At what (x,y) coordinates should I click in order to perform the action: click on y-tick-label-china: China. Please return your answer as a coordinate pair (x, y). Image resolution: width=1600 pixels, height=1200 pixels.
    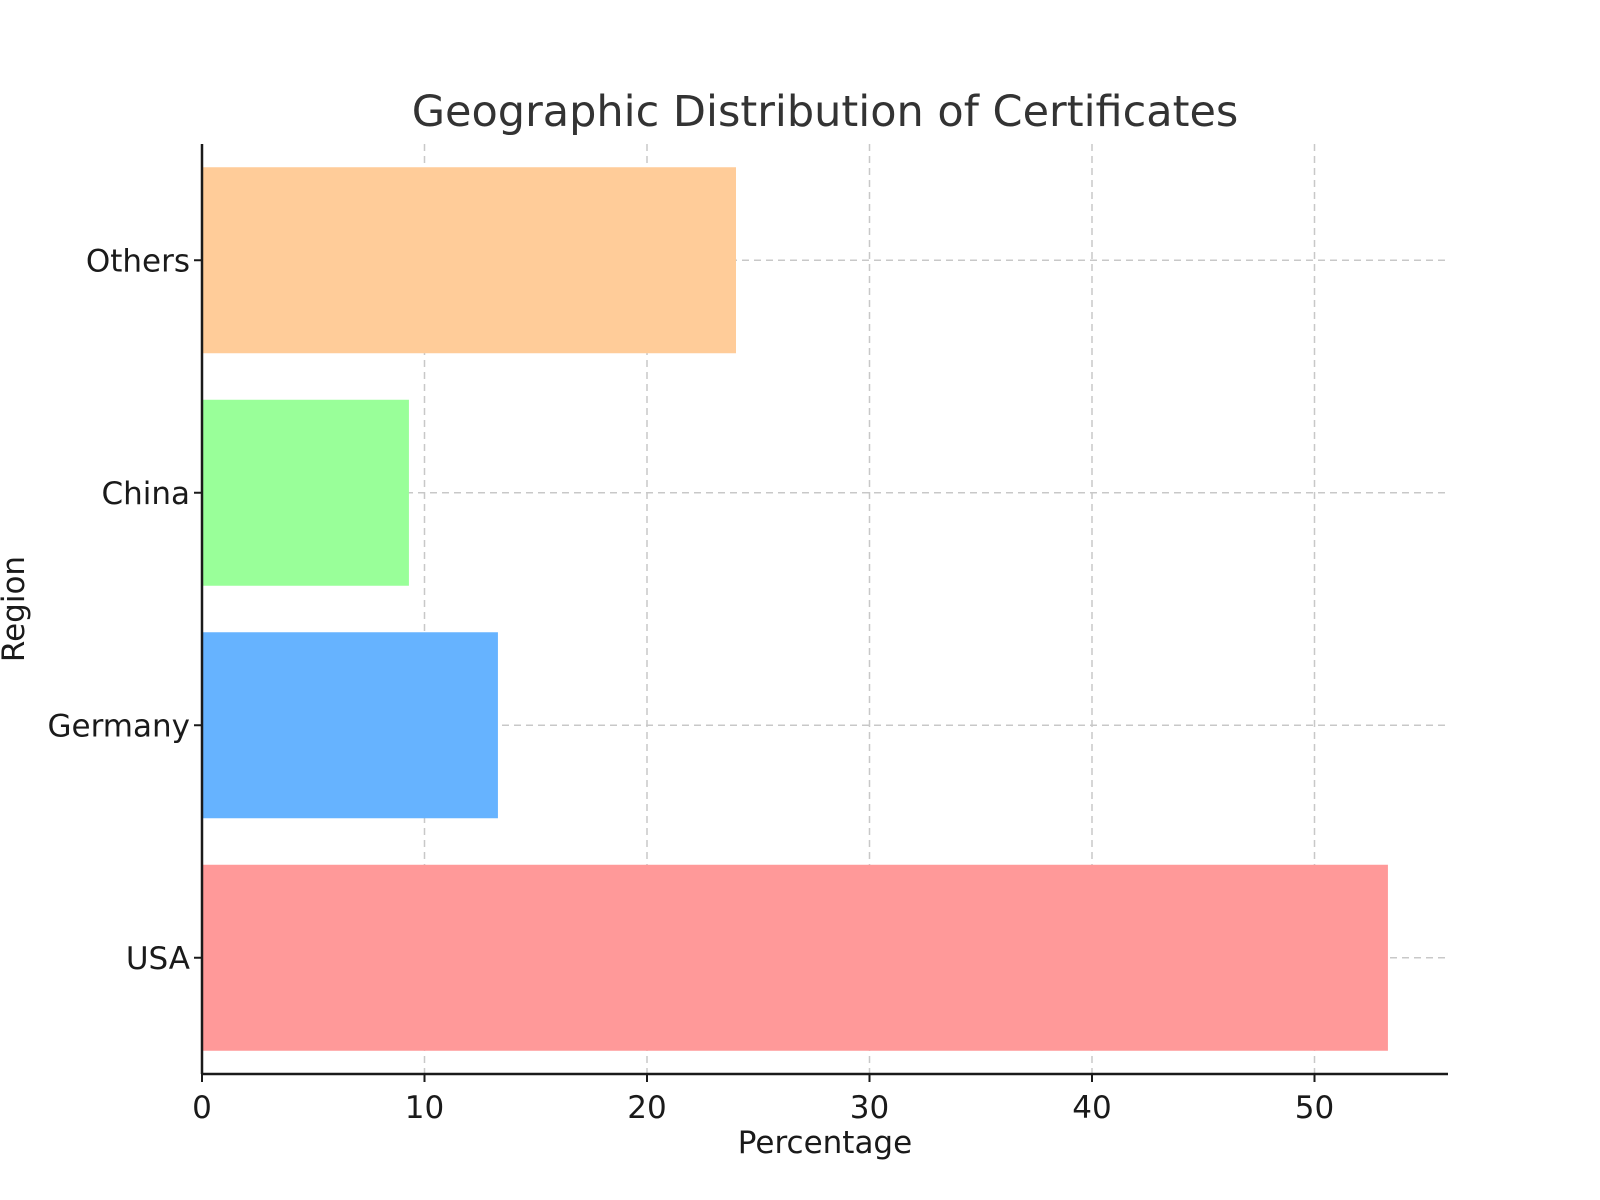
    Looking at the image, I should click on (145, 494).